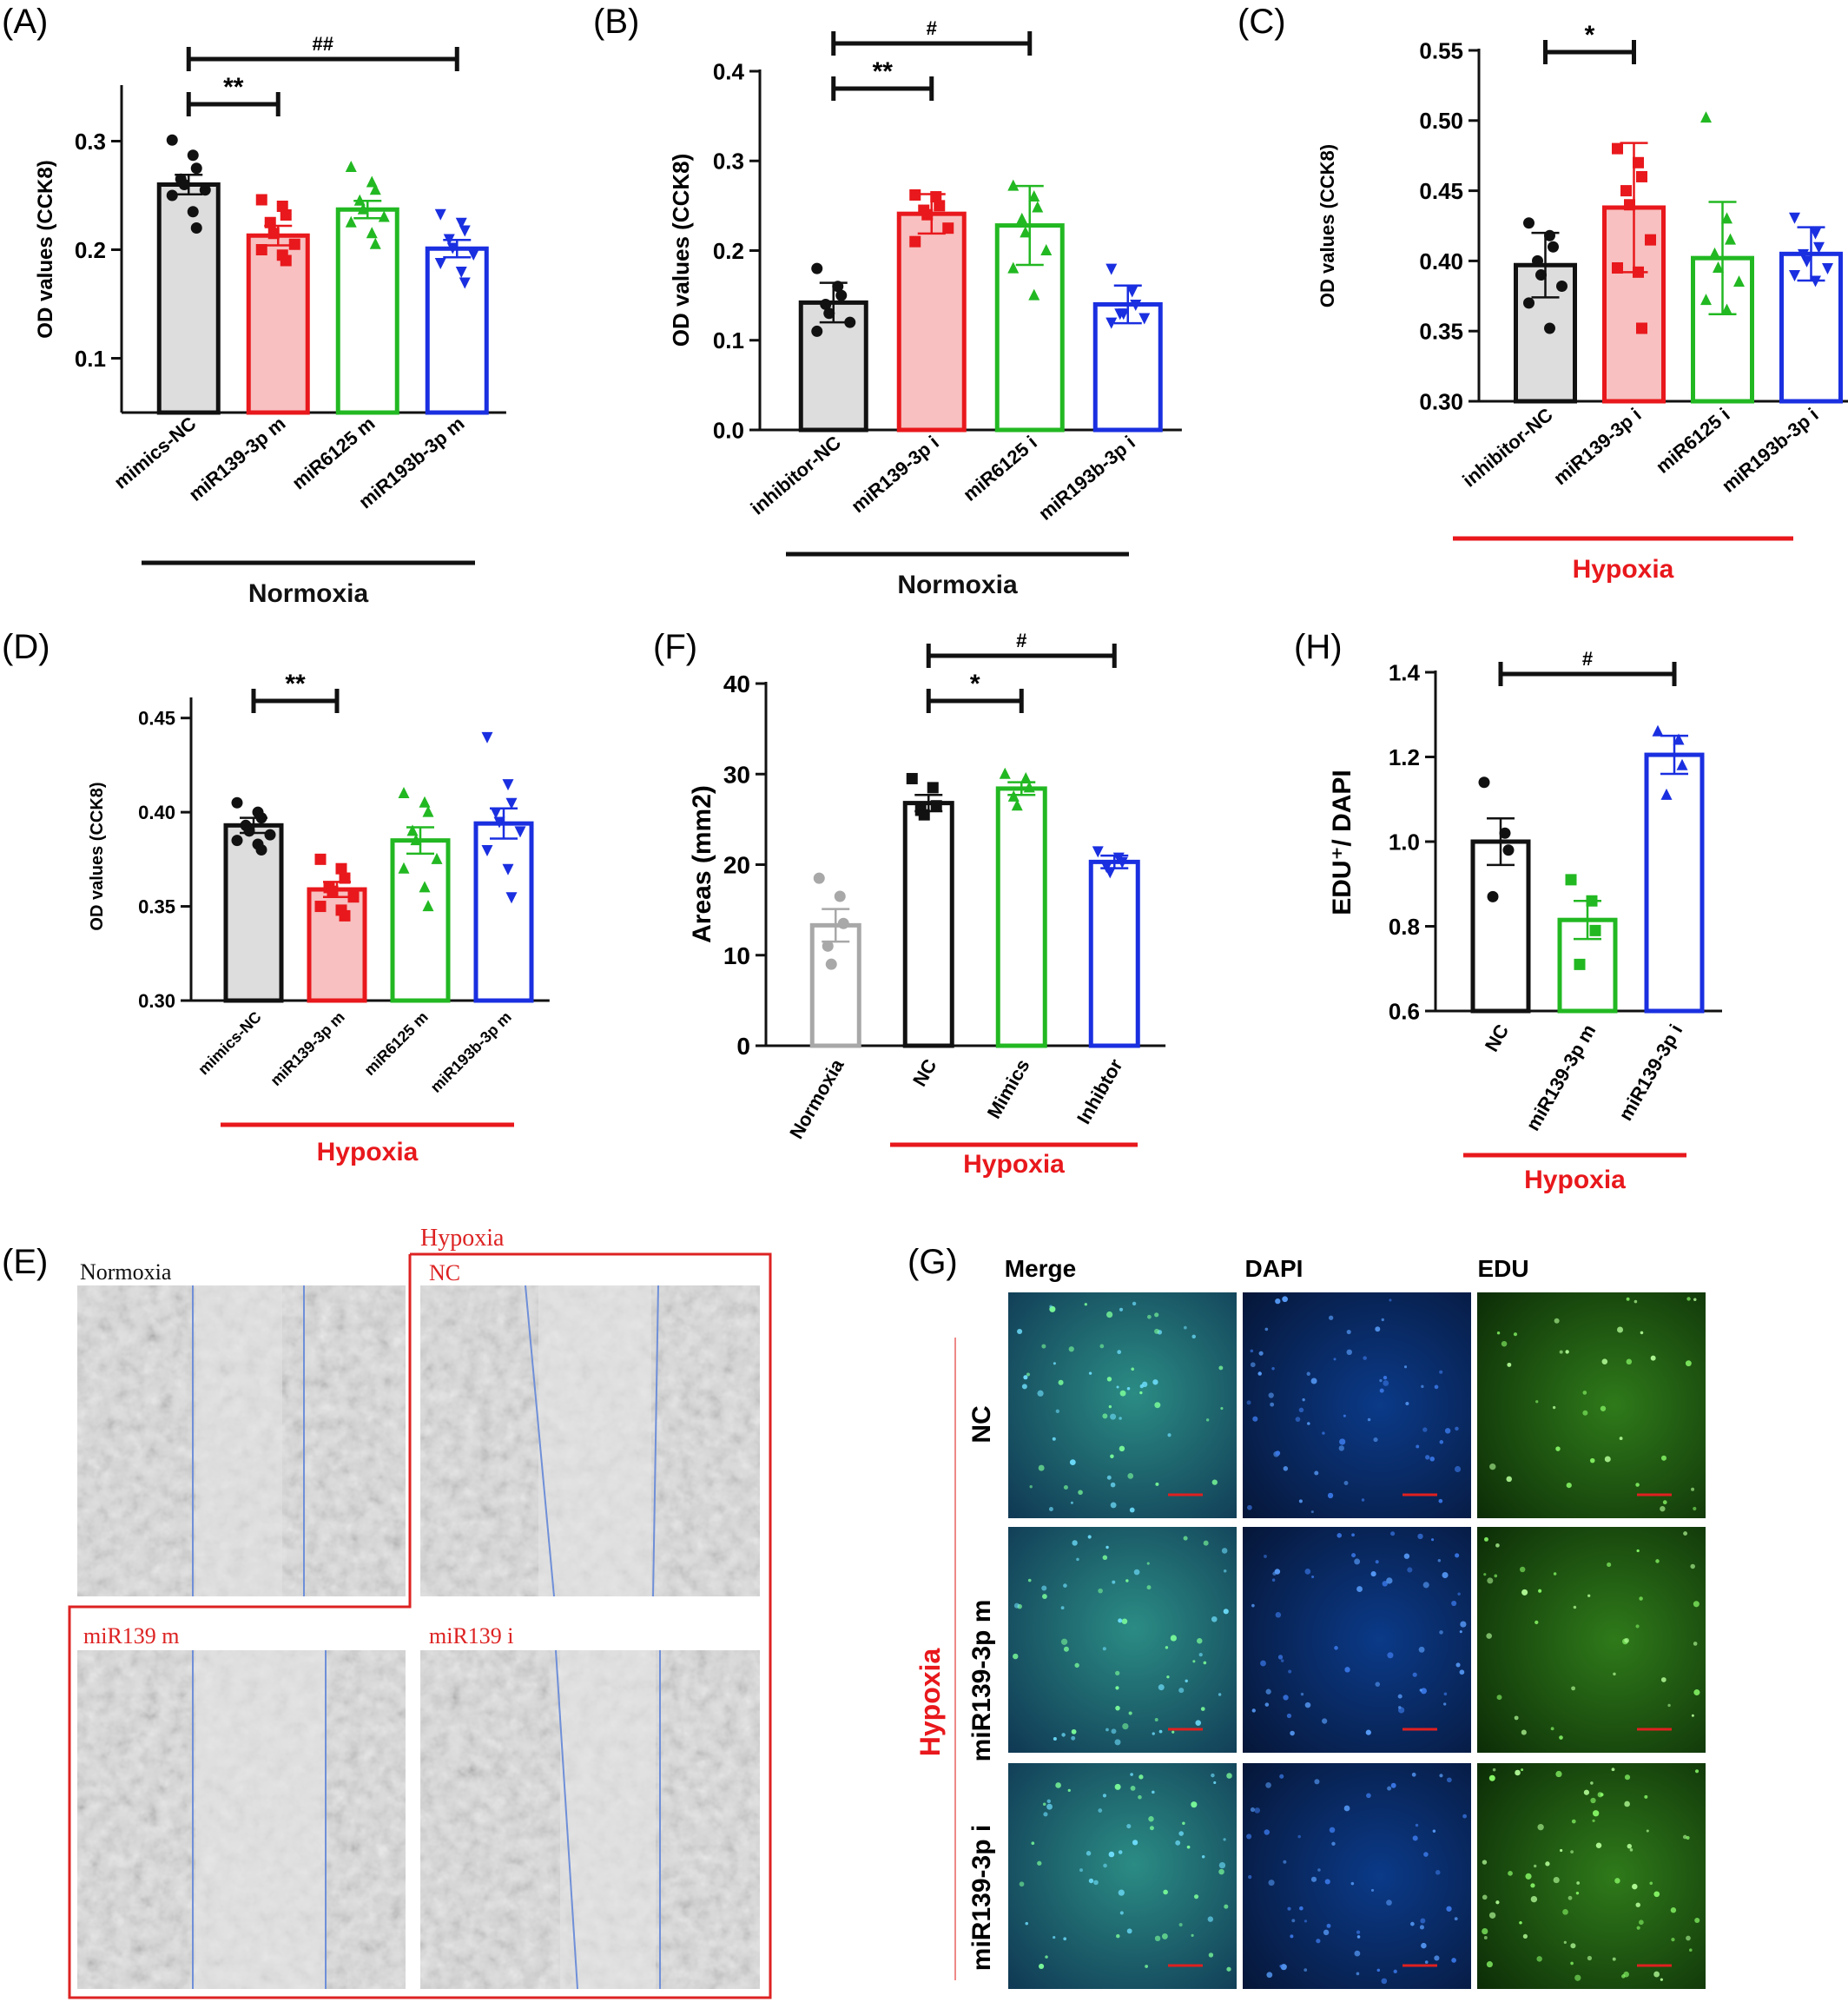 The width and height of the screenshot is (1848, 2002). What do you see at coordinates (333, 453) in the screenshot?
I see `x-tick-label: miR6125 m` at bounding box center [333, 453].